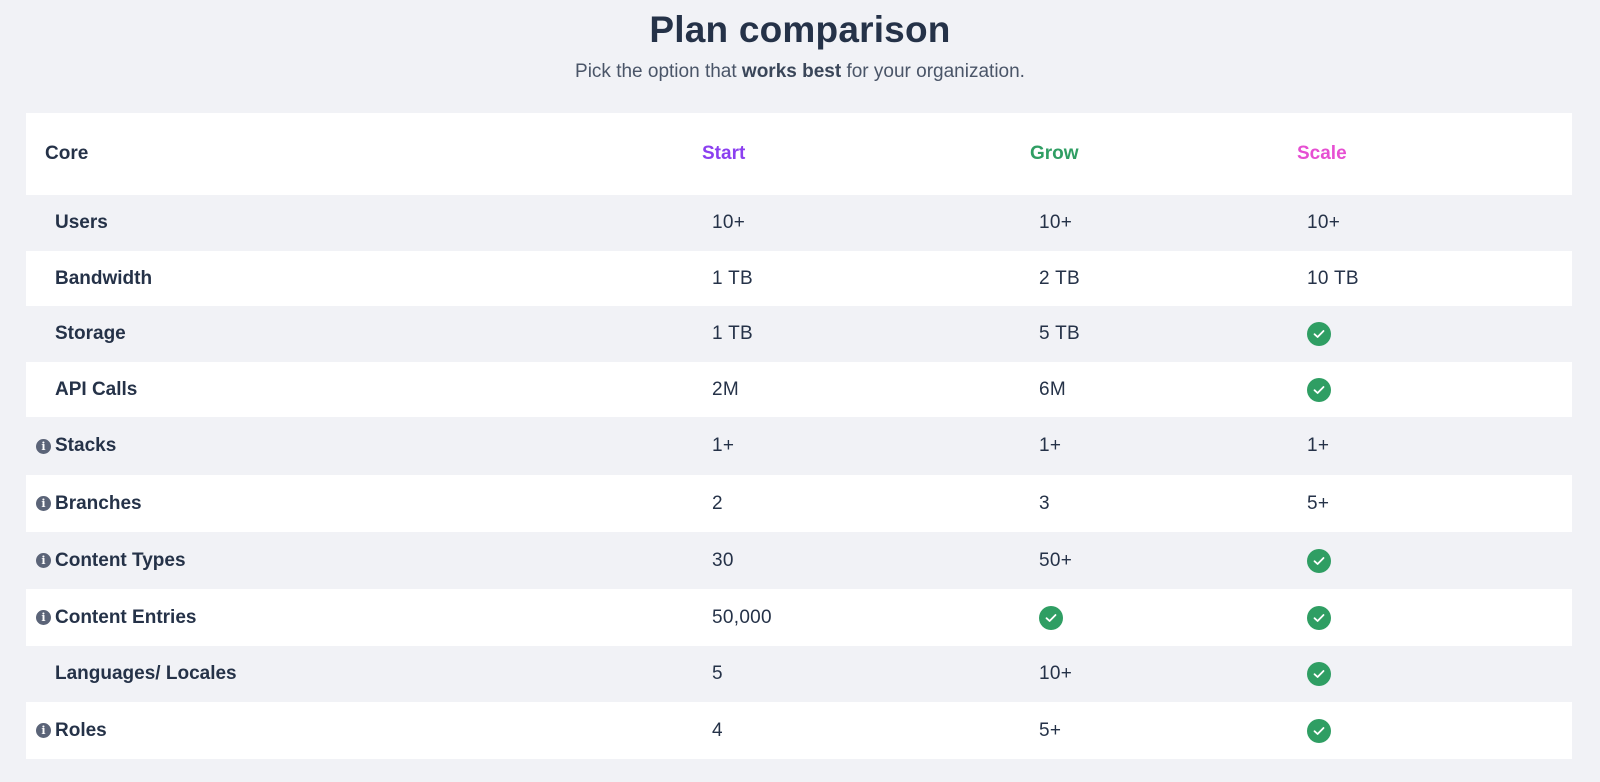 This screenshot has height=782, width=1600. I want to click on value-cell-grow: 6M, so click(1169, 389).